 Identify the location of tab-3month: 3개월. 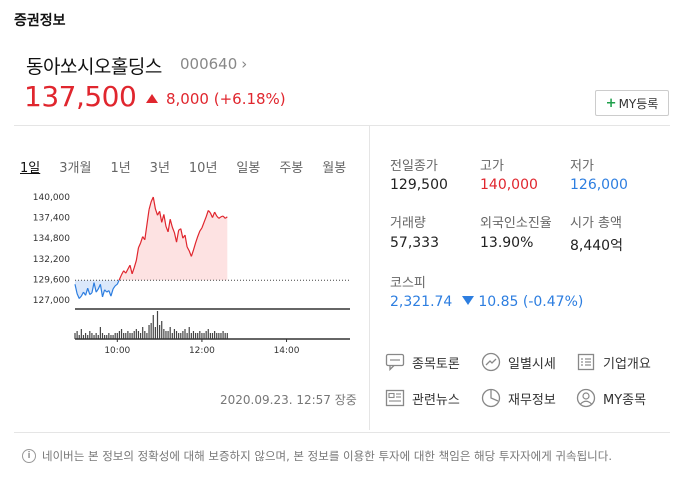
(75, 168).